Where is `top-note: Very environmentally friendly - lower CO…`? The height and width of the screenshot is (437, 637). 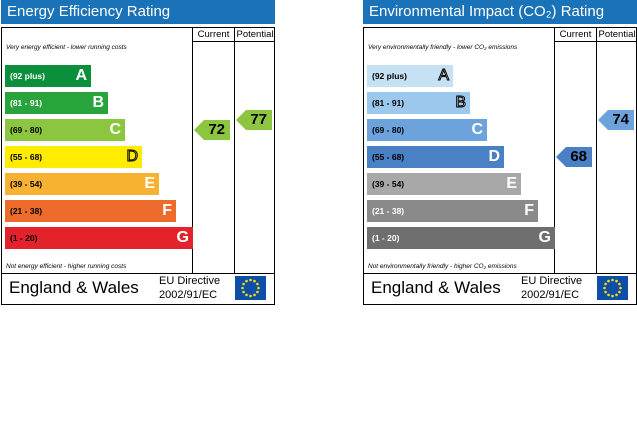
top-note: Very environmentally friendly - lower CO… is located at coordinates (443, 47).